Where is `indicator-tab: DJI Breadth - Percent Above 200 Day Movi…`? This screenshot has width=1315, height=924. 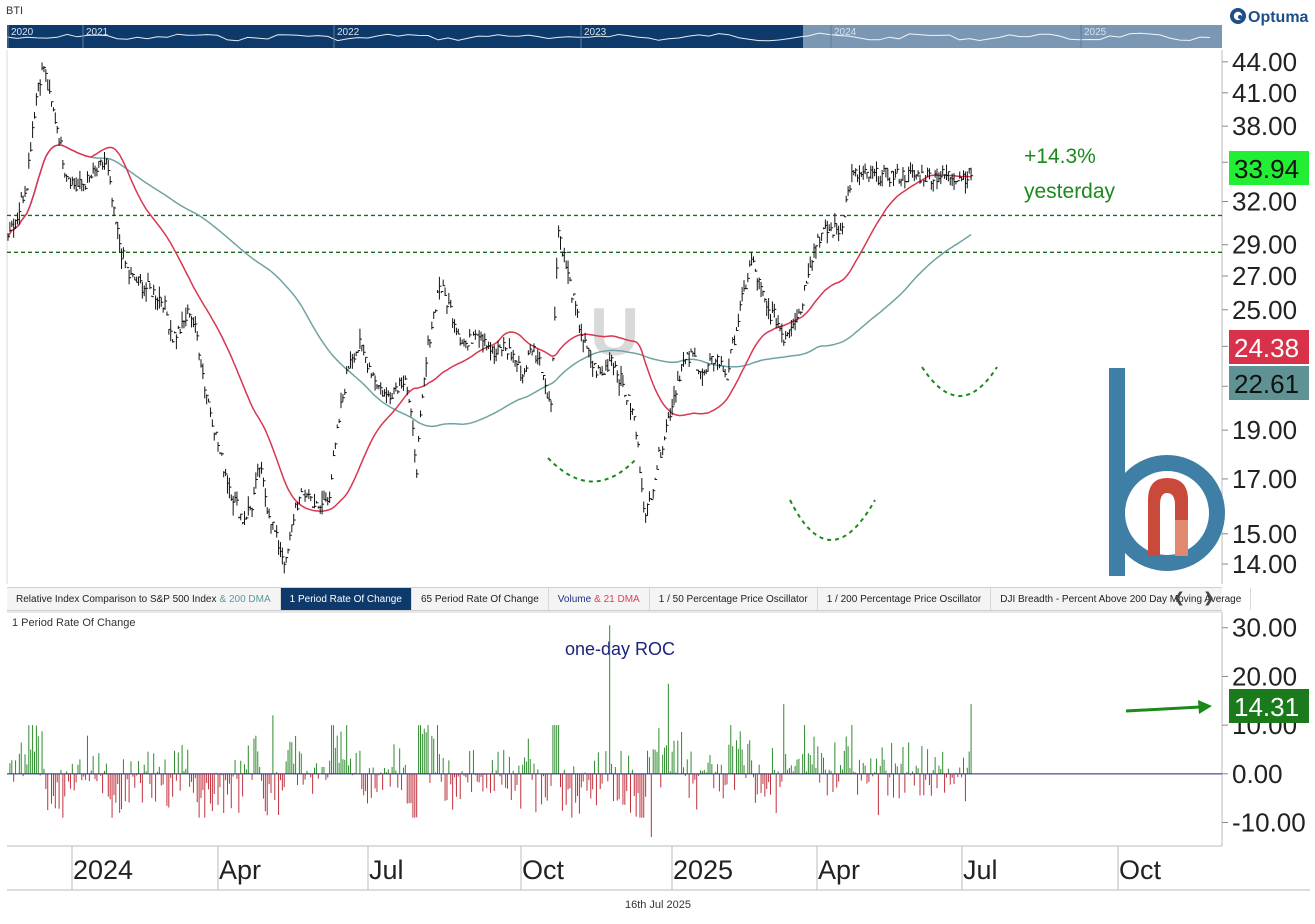 indicator-tab: DJI Breadth - Percent Above 200 Day Movi… is located at coordinates (1121, 599).